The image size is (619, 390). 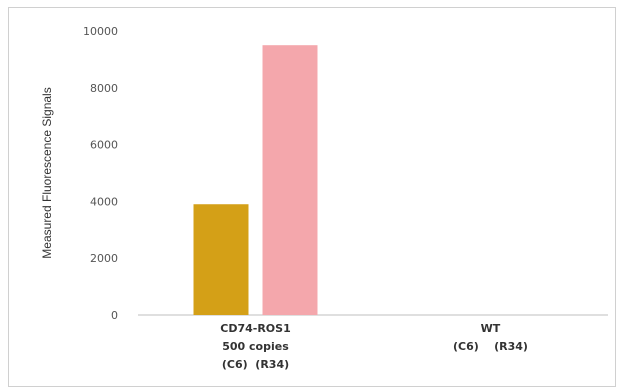 I want to click on y-tick-label: 8000, so click(x=104, y=88).